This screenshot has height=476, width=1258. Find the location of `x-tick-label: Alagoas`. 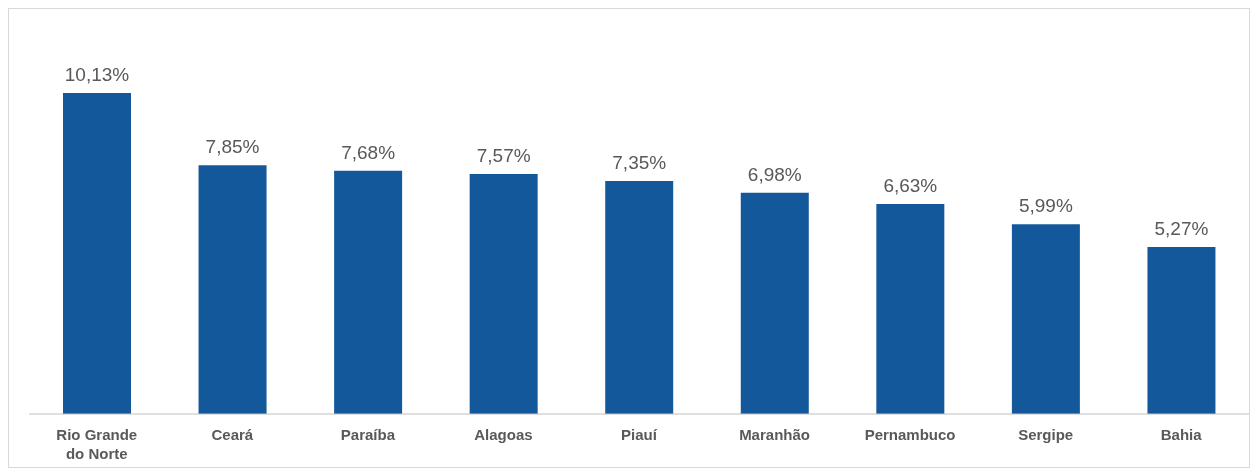

x-tick-label: Alagoas is located at coordinates (503, 434).